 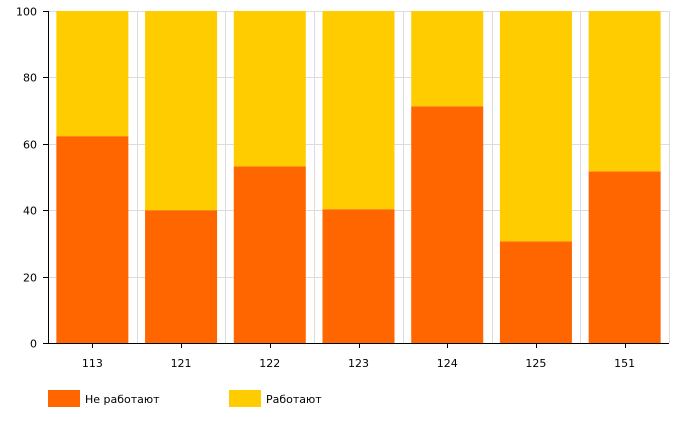 I want to click on x-tick-label: 121, so click(x=181, y=363).